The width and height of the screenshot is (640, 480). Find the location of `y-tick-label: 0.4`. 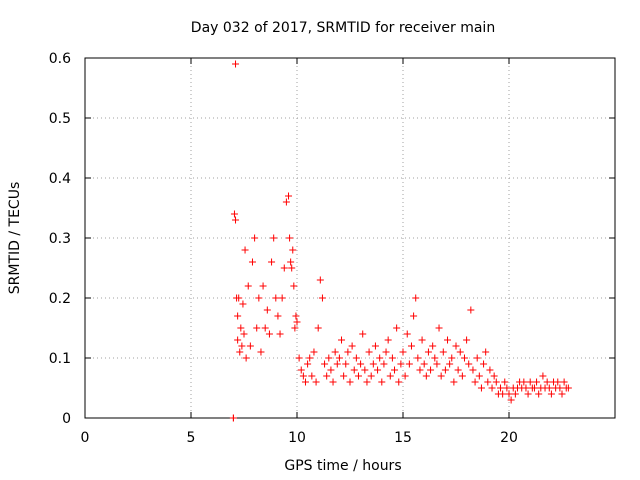

y-tick-label: 0.4 is located at coordinates (60, 179).